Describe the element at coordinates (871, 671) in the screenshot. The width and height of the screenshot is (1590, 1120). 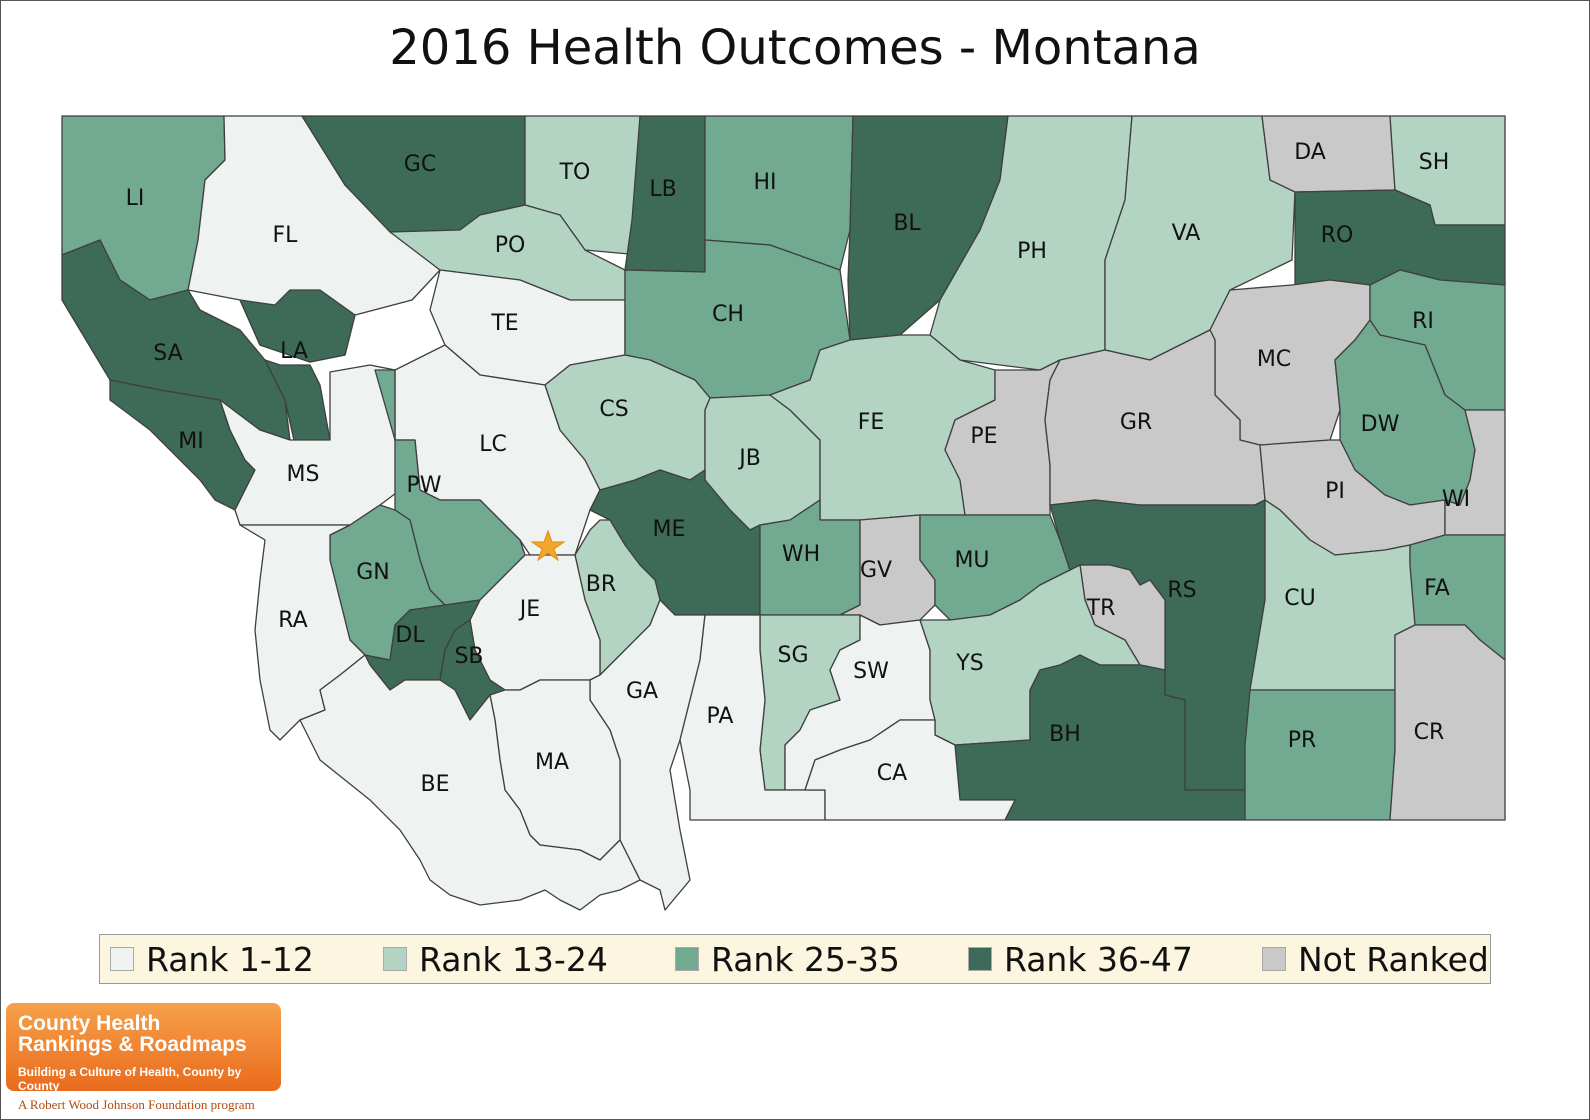
I see `county-label-sw: SW` at that location.